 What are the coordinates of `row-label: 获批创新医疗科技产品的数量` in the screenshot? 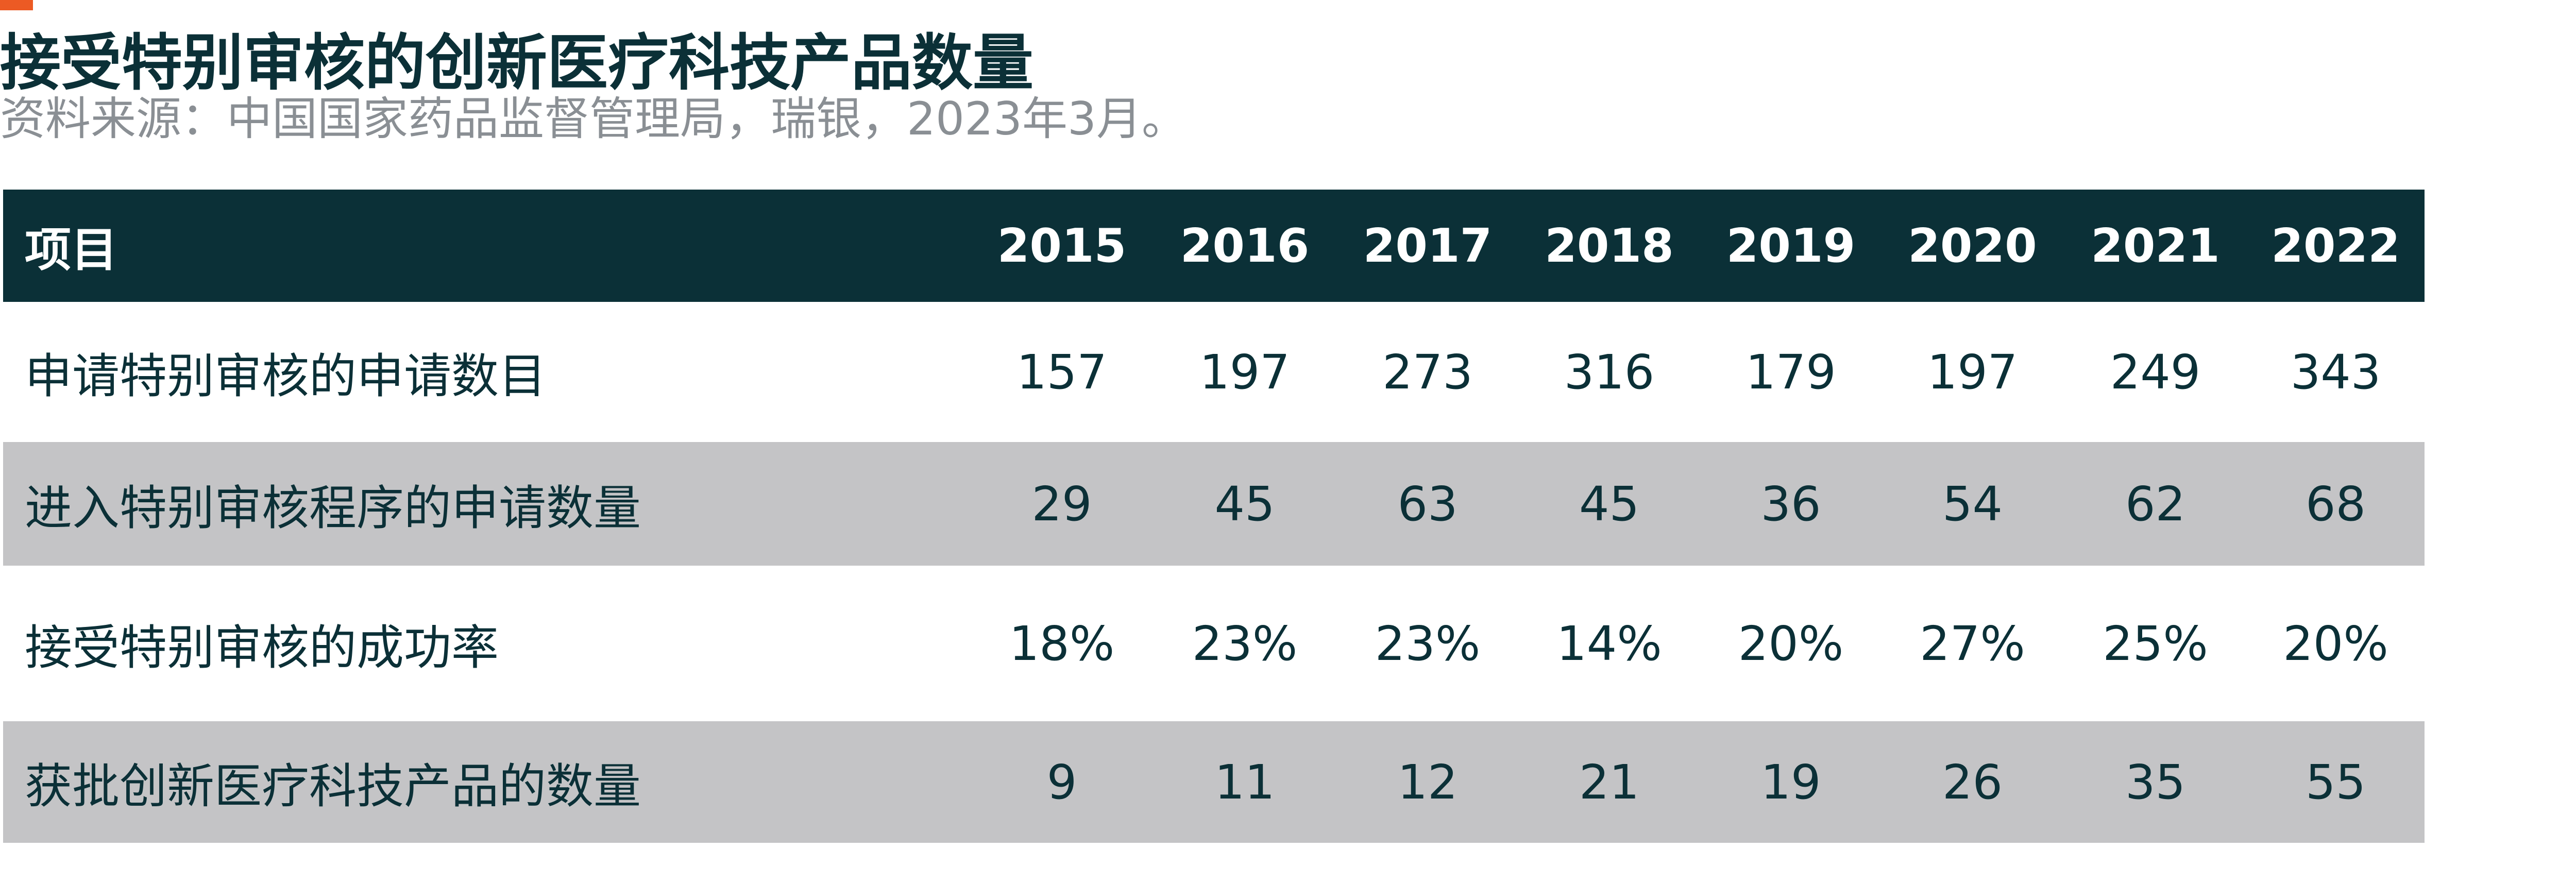 It's located at (333, 786).